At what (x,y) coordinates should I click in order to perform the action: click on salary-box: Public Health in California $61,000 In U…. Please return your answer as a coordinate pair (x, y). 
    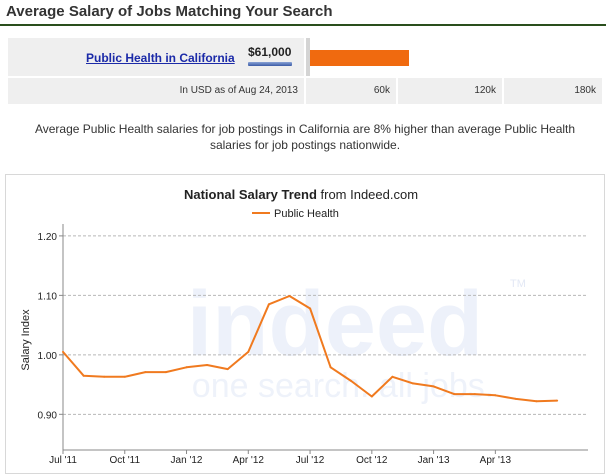
    Looking at the image, I should click on (305, 71).